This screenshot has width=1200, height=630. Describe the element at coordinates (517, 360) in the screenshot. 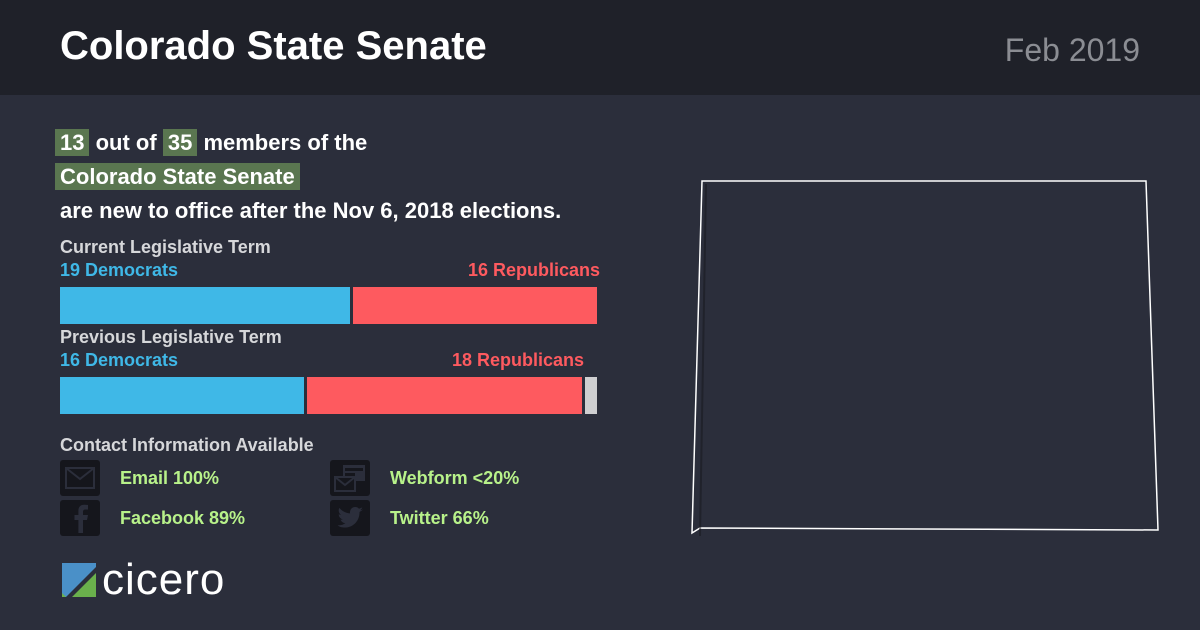

I see `previous-rep-label: 18 Republicans` at that location.